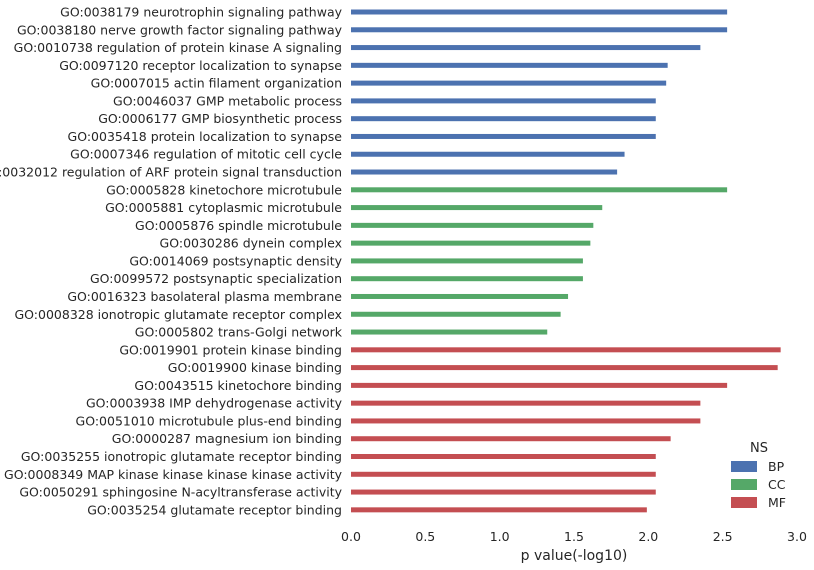  Describe the element at coordinates (238, 225) in the screenshot. I see `y-tick-label: GO:0005876 spindle microtubule` at that location.